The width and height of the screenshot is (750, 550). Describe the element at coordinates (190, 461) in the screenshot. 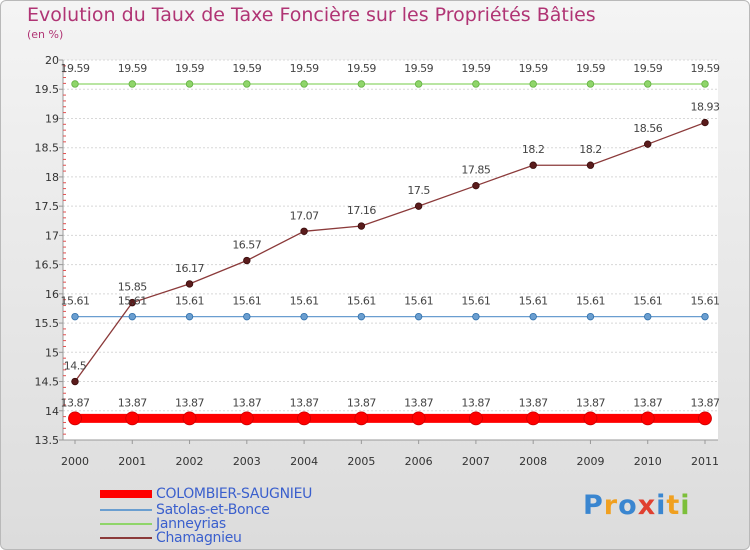

I see `x-tick-label: 2002` at that location.